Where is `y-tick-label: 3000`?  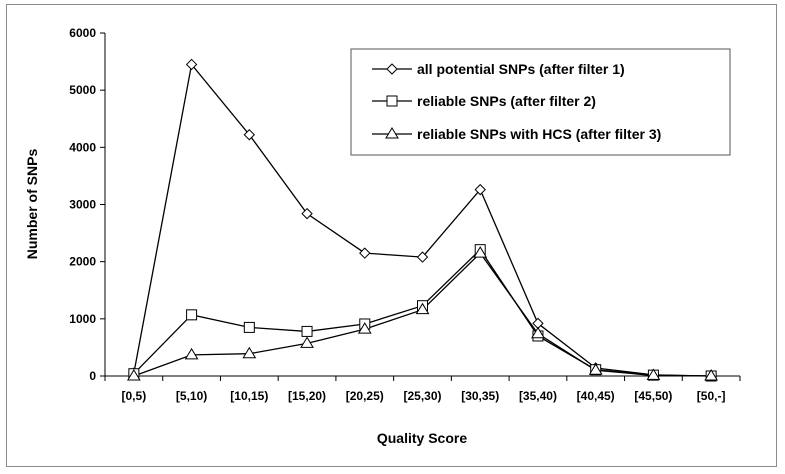 y-tick-label: 3000 is located at coordinates (82, 205).